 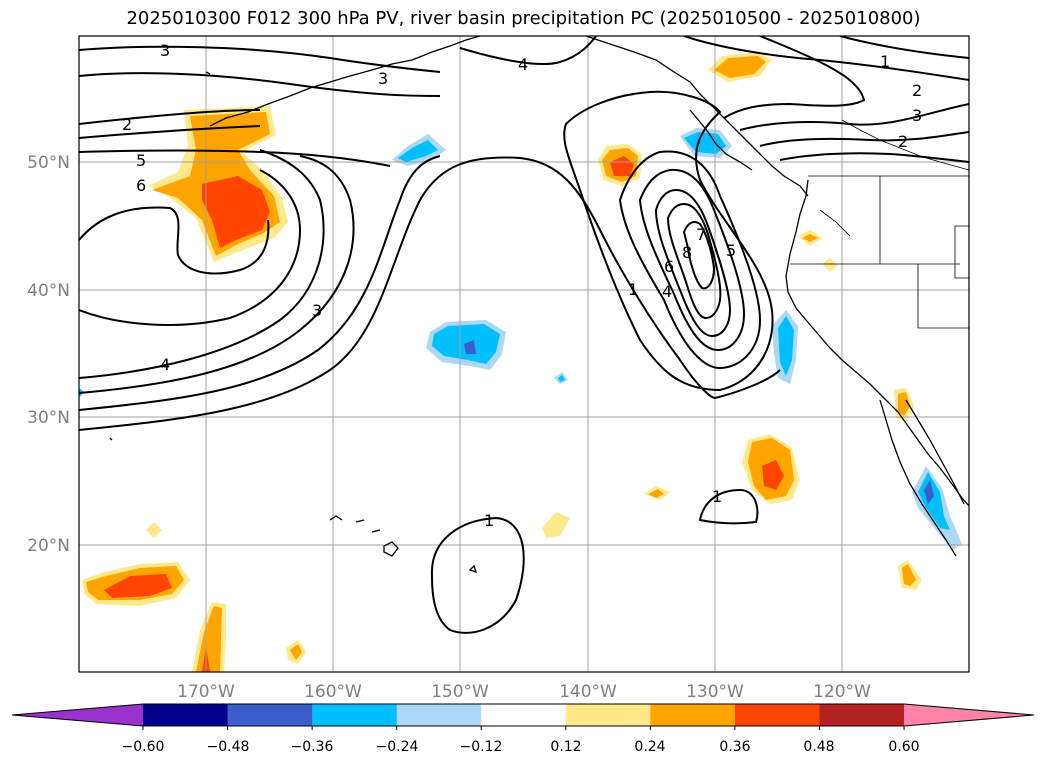 What do you see at coordinates (810, 238) in the screenshot?
I see `precip-blob-small-5-mid` at bounding box center [810, 238].